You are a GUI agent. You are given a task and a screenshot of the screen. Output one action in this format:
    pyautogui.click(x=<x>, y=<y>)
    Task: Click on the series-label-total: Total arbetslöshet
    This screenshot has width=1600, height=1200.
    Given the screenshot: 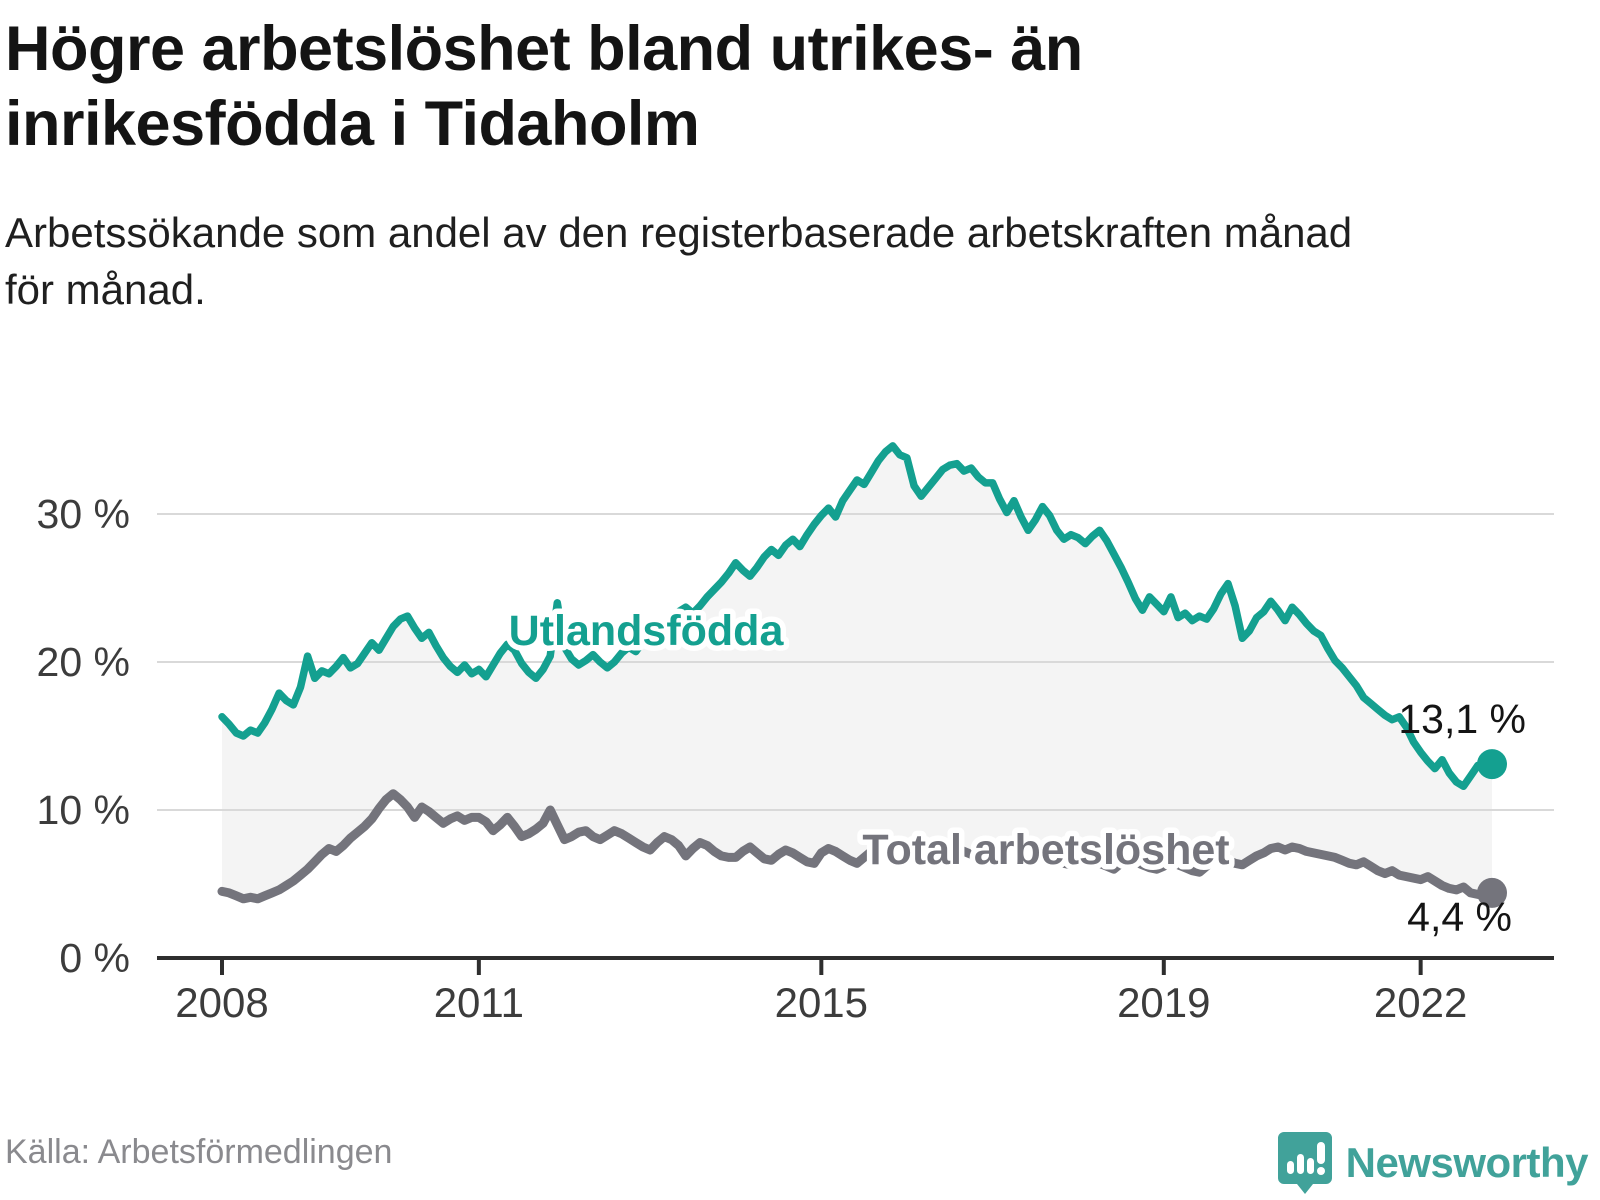 What is the action you would take?
    pyautogui.click(x=1045, y=850)
    